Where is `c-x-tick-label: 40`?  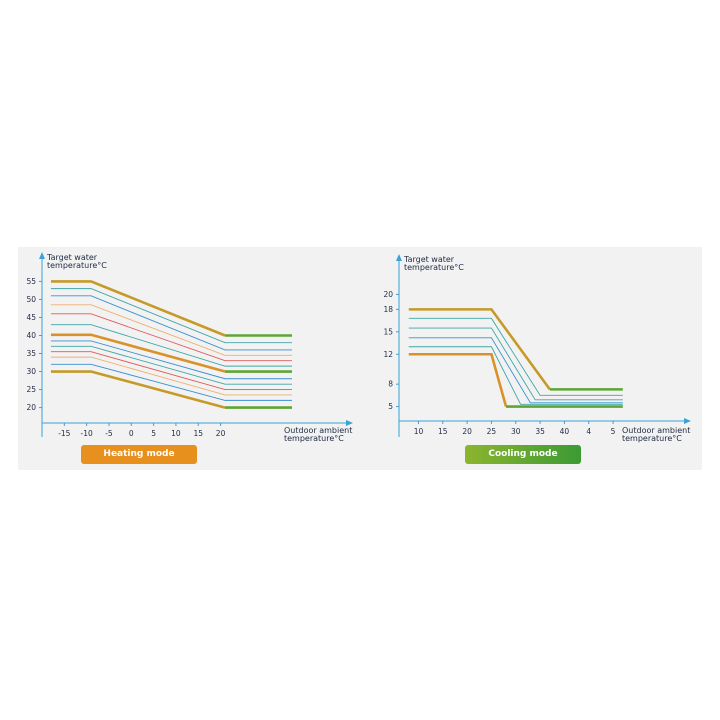 c-x-tick-label: 40 is located at coordinates (565, 431).